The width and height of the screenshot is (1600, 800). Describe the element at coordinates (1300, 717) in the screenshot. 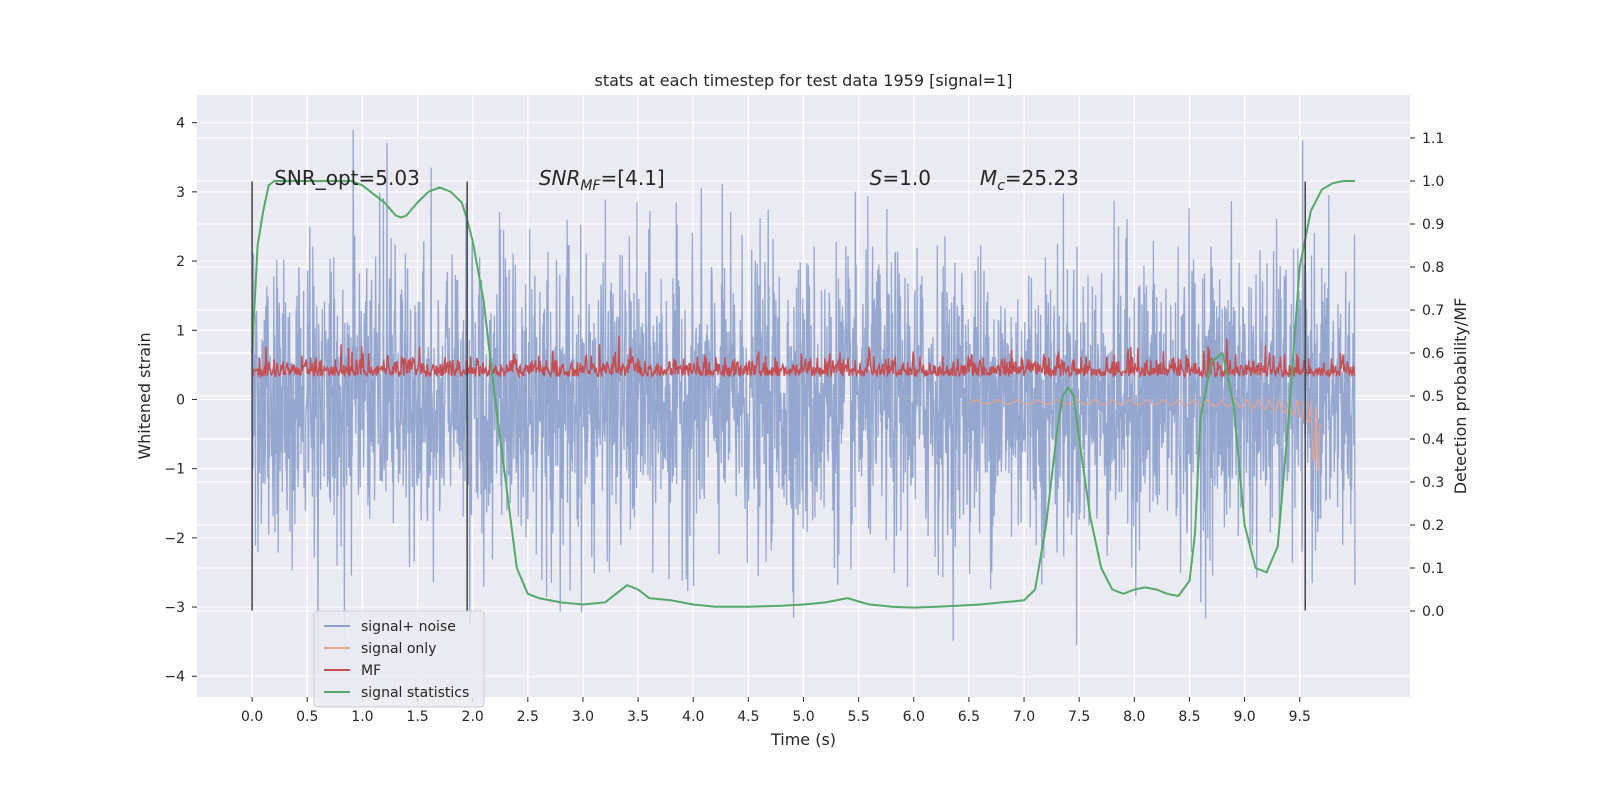

I see `x-tick-label: 9.5` at that location.